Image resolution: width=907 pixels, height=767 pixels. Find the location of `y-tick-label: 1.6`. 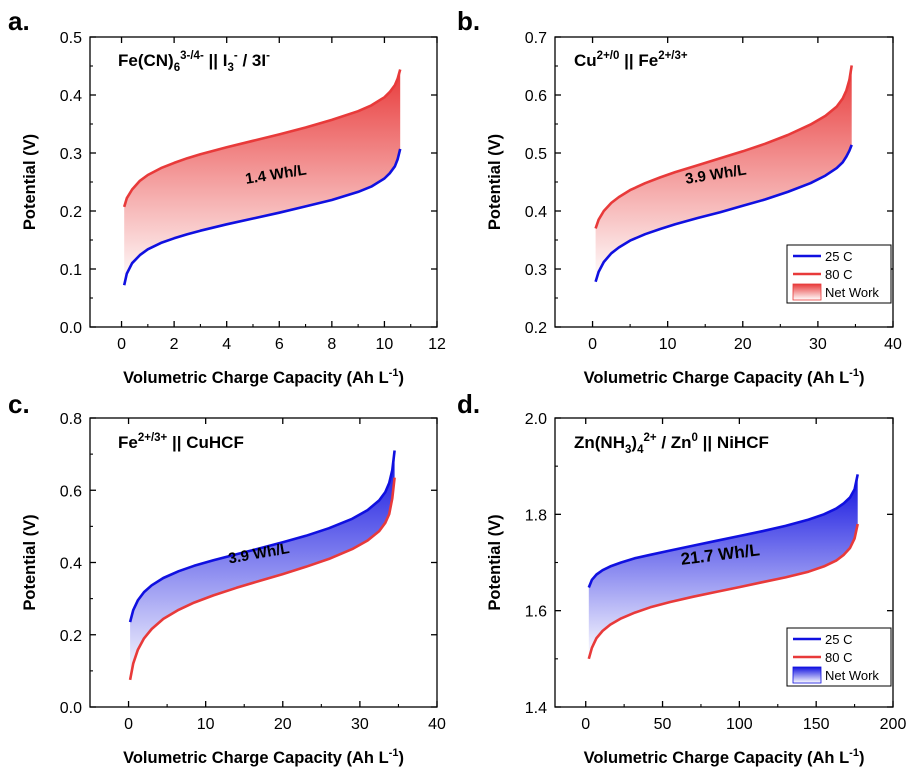

y-tick-label: 1.6 is located at coordinates (536, 612).